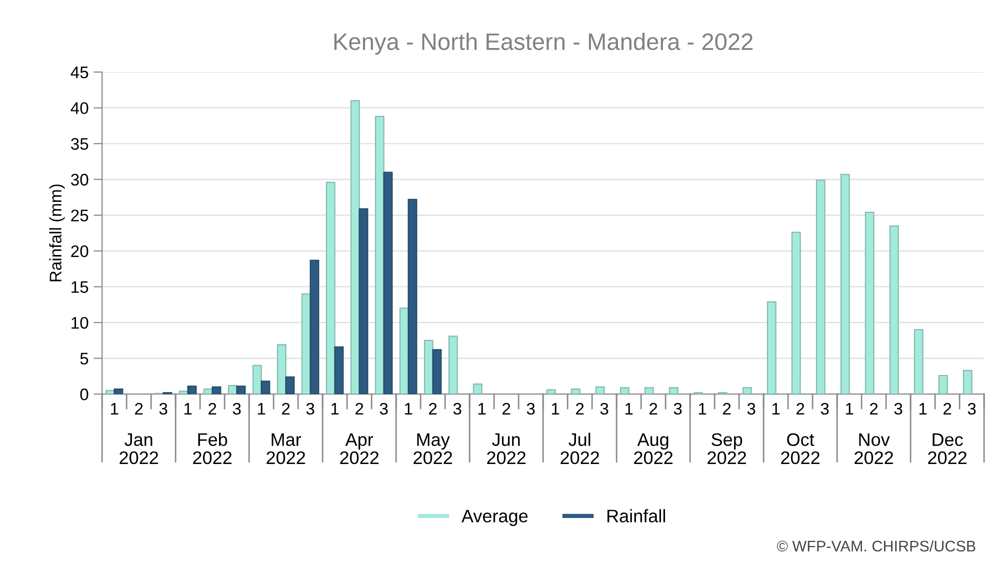 This screenshot has width=991, height=563. What do you see at coordinates (579, 448) in the screenshot?
I see `text: Jul 2022` at bounding box center [579, 448].